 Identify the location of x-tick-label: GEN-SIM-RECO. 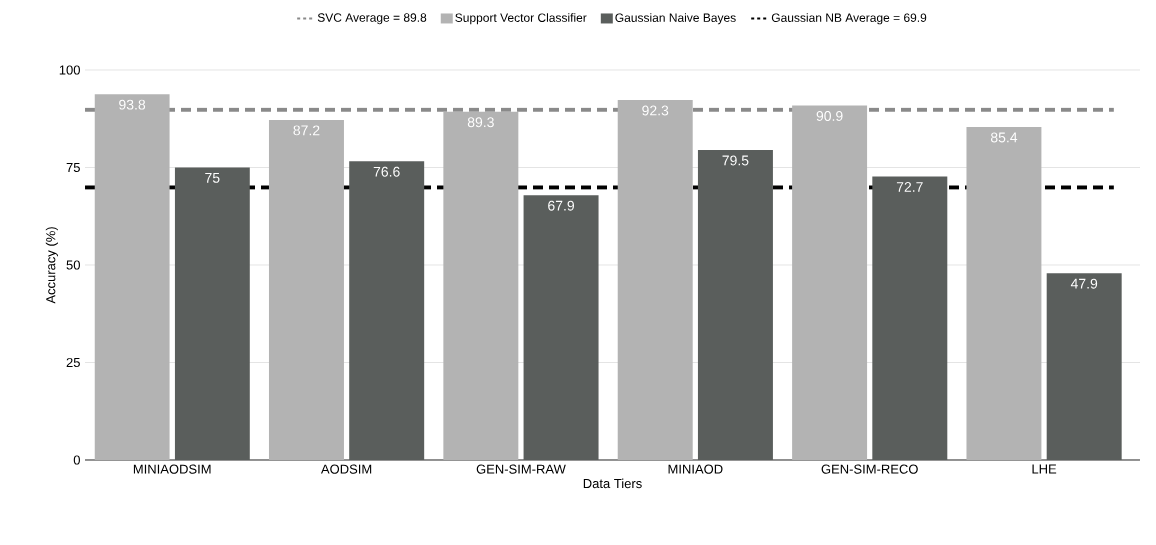
(869, 469).